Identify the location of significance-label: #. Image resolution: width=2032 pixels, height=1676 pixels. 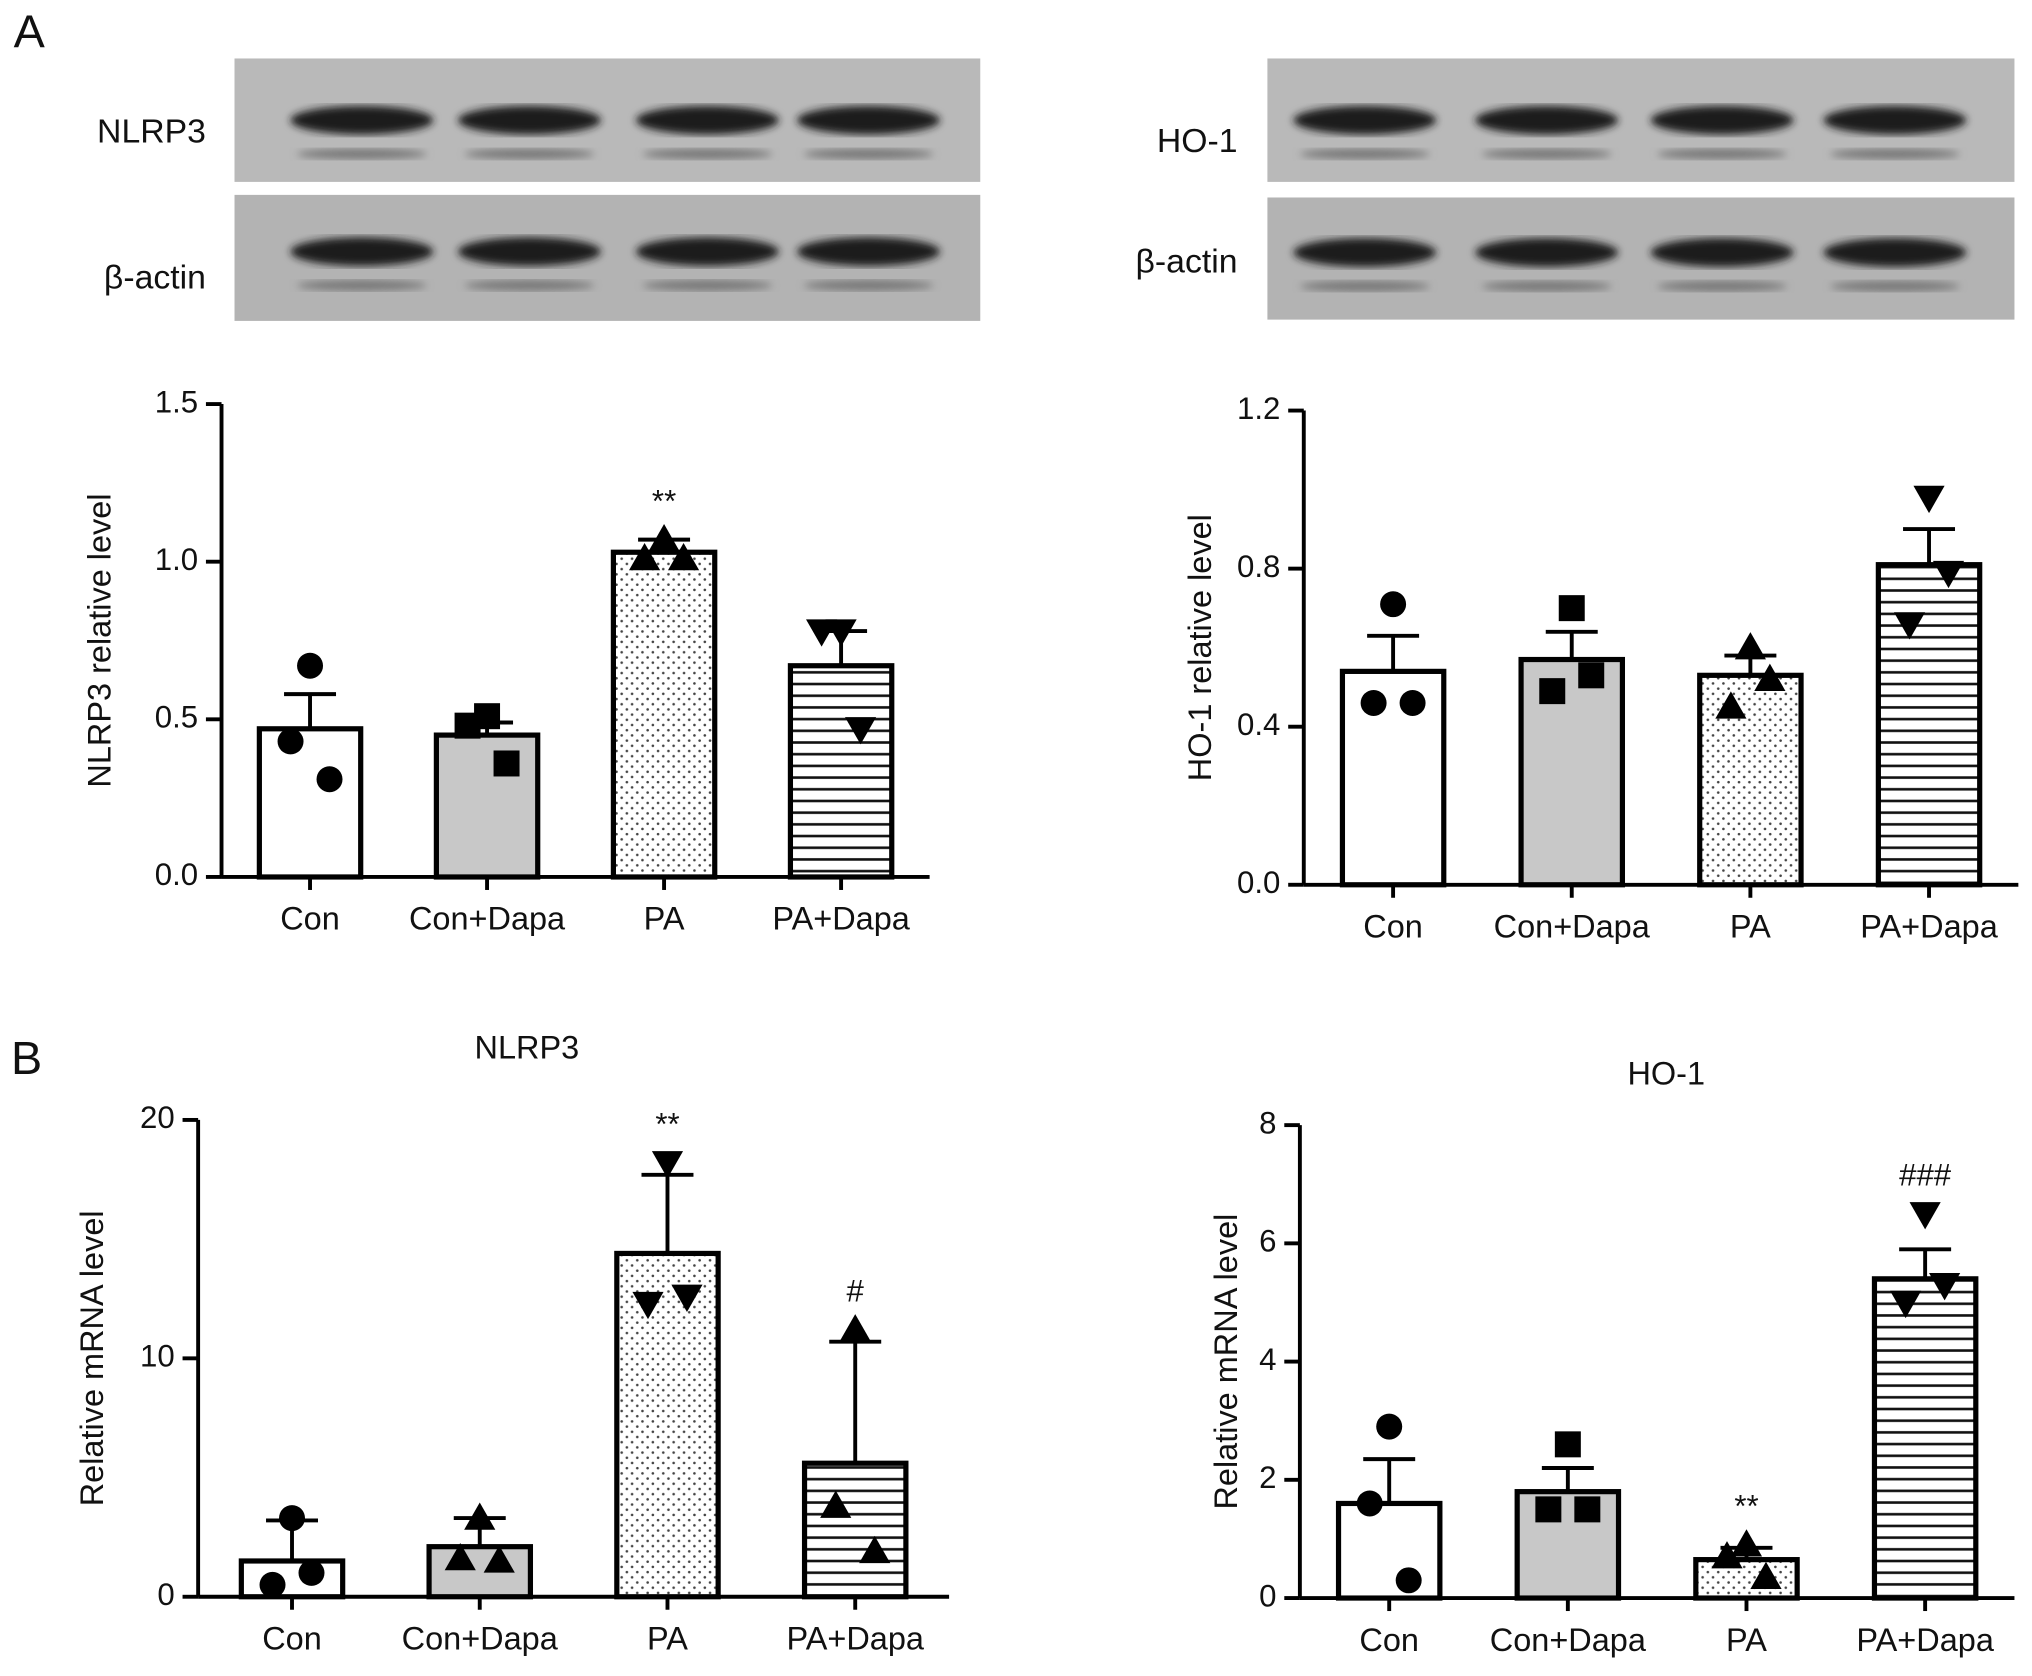
(856, 1291).